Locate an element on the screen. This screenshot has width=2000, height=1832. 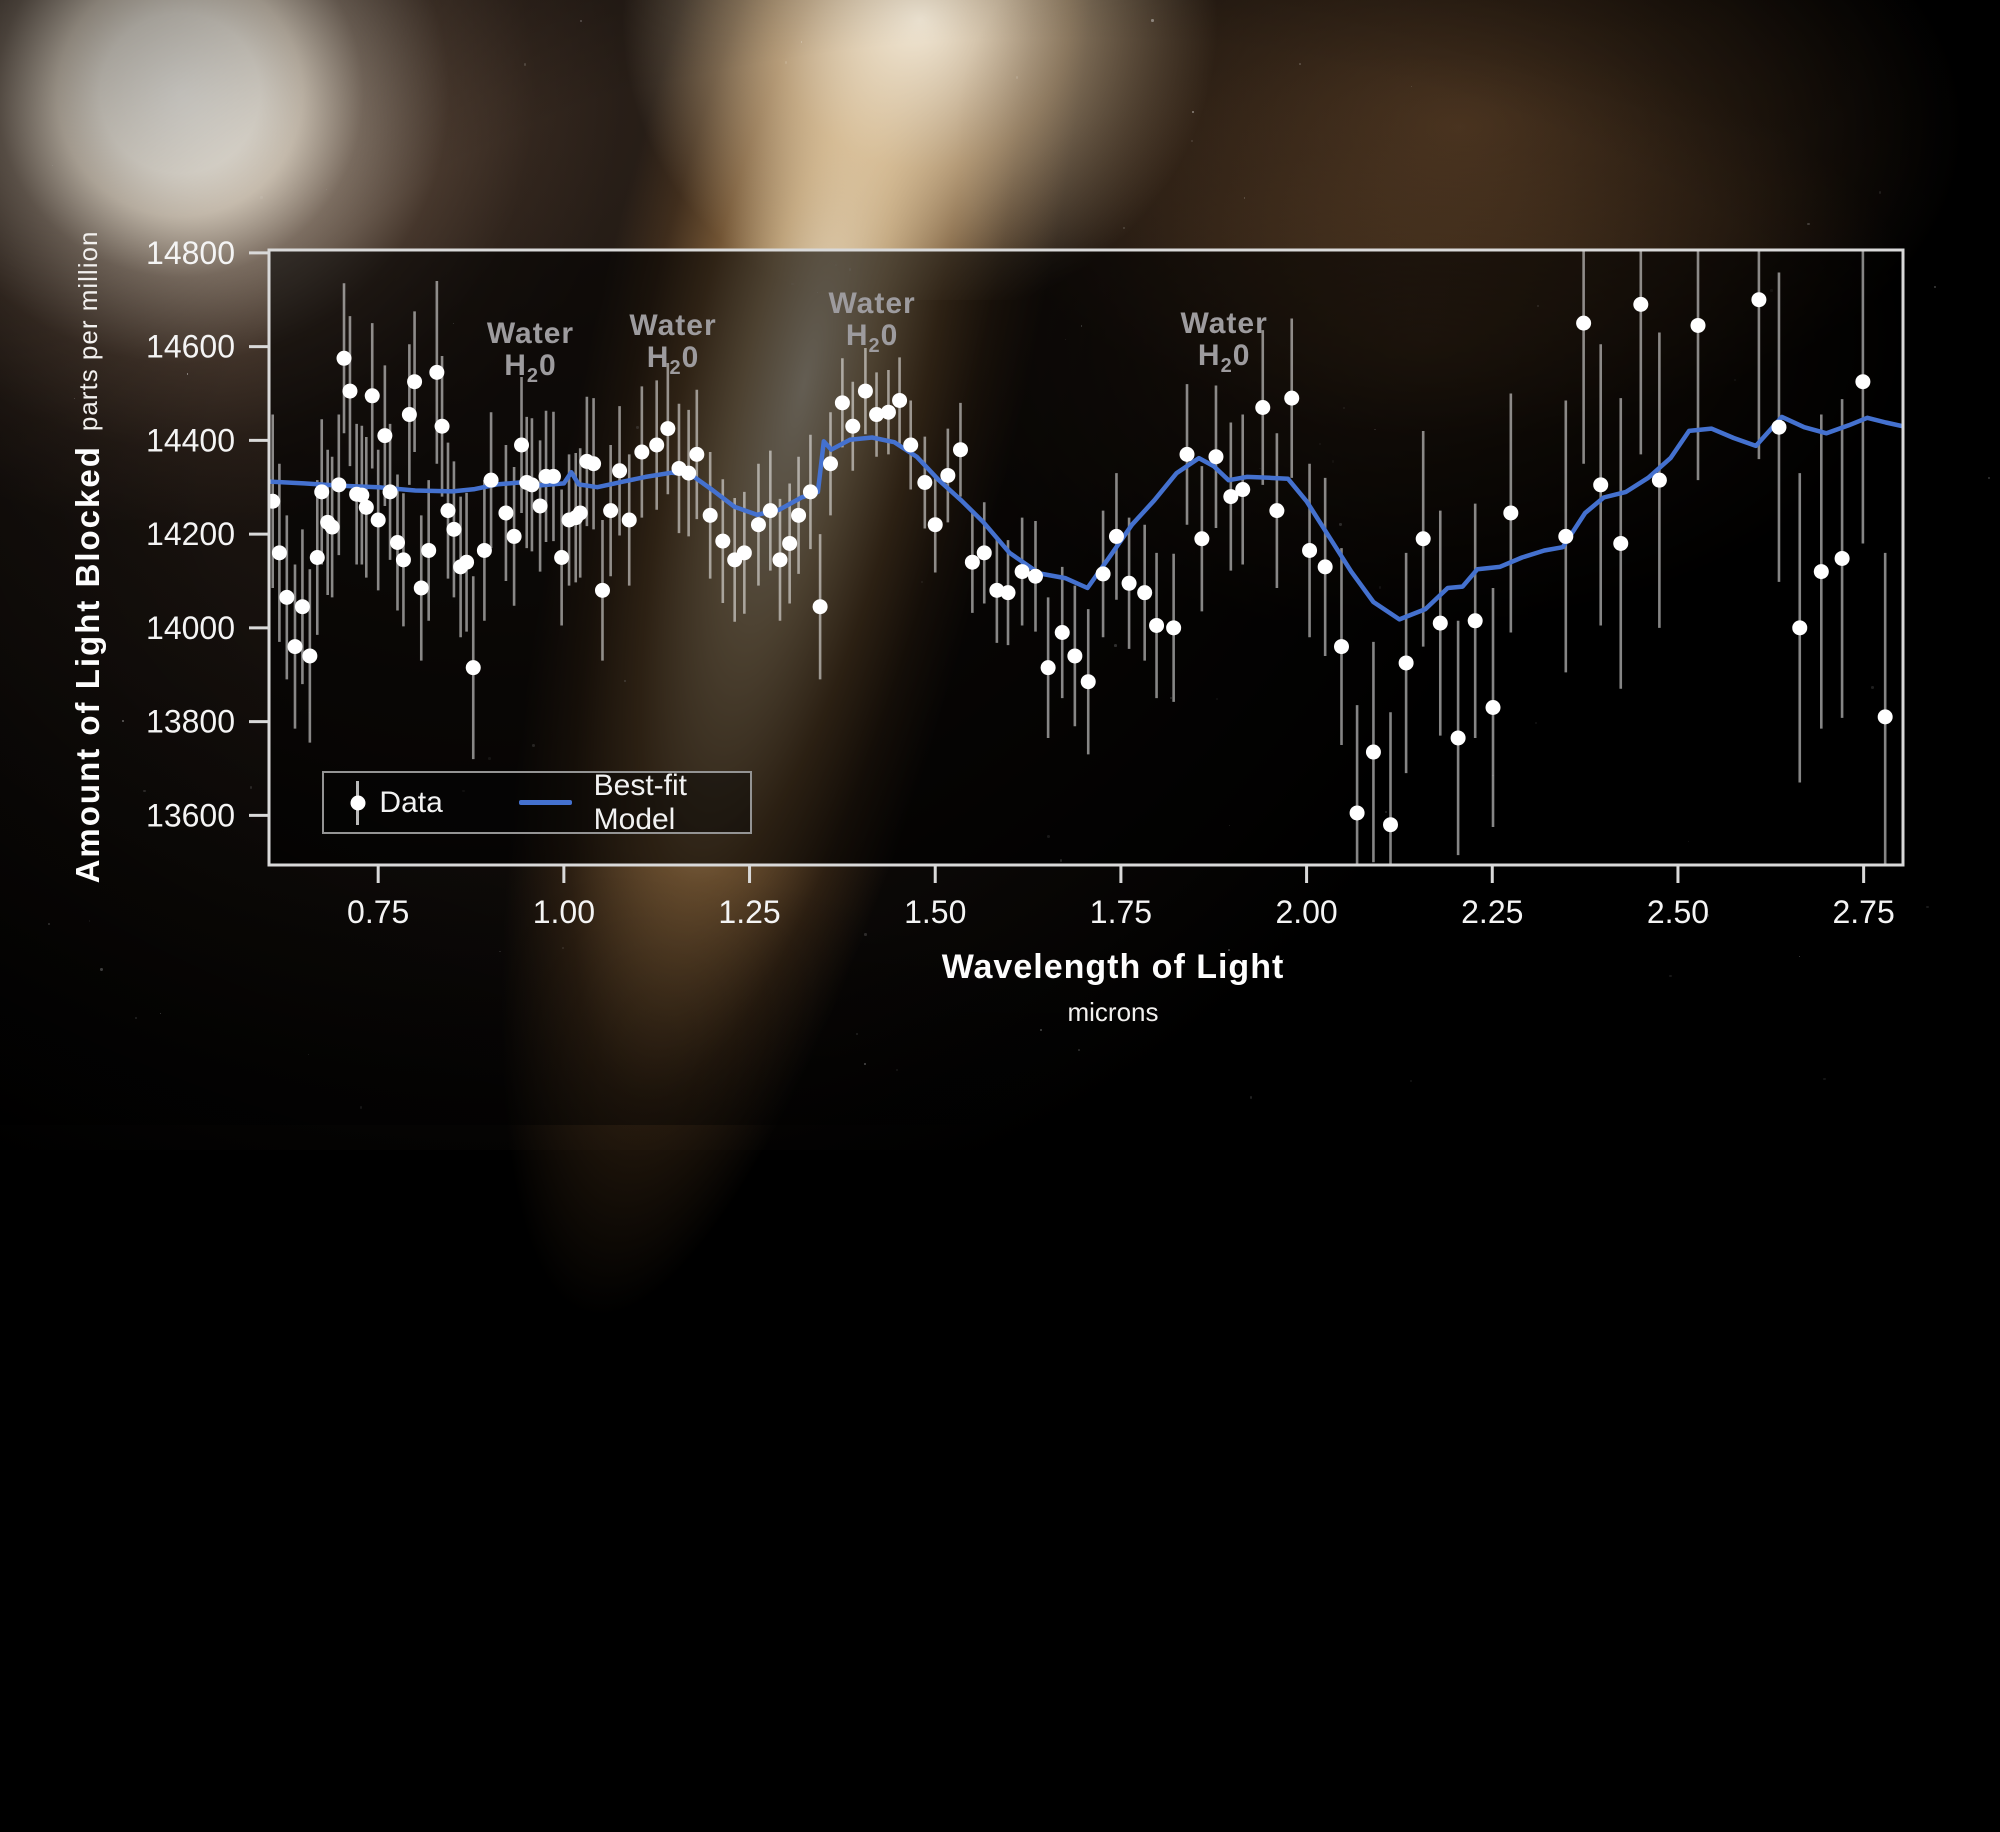
y-axis-title-main: Amount of Light Blocked is located at coordinates (87, 664).